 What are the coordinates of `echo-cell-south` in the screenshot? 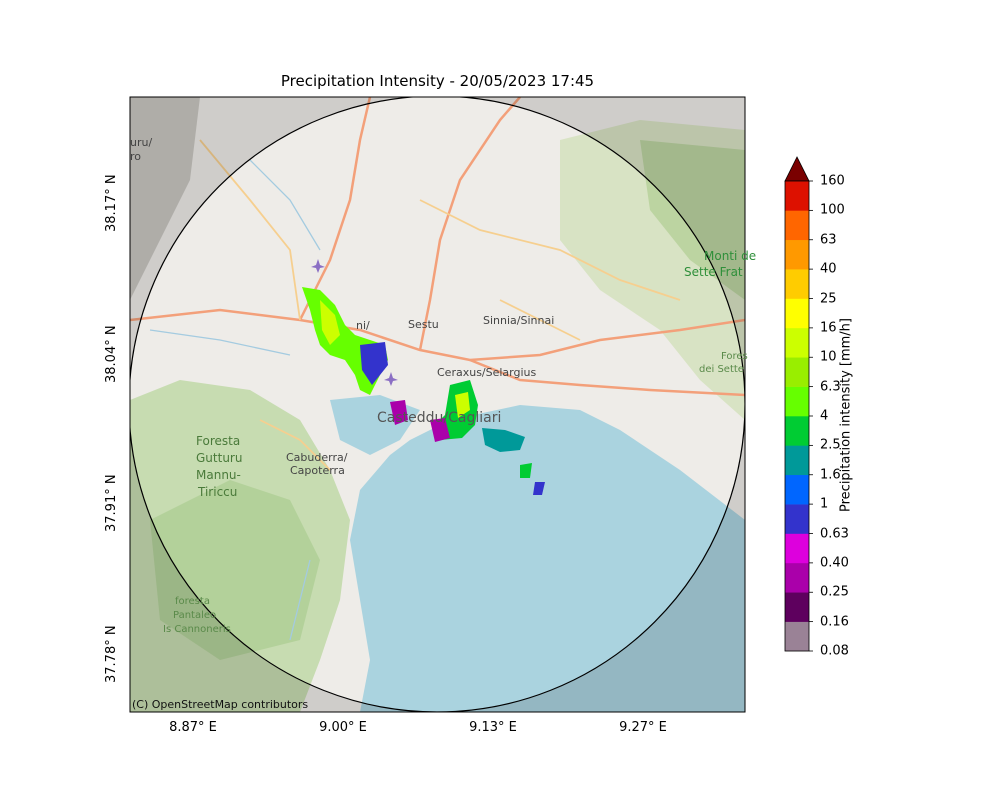 It's located at (539, 488).